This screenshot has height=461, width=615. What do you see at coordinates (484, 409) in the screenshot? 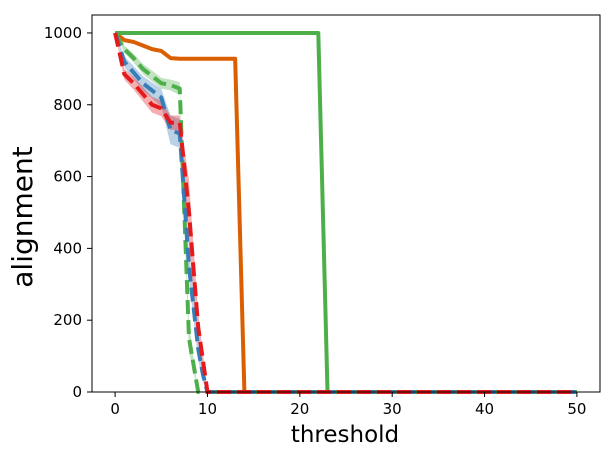
I see `x-tick-label: 40` at bounding box center [484, 409].